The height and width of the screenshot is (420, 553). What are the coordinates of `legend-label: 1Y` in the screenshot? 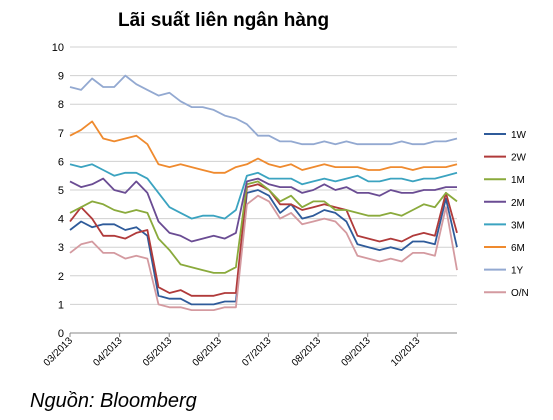 It's located at (517, 271).